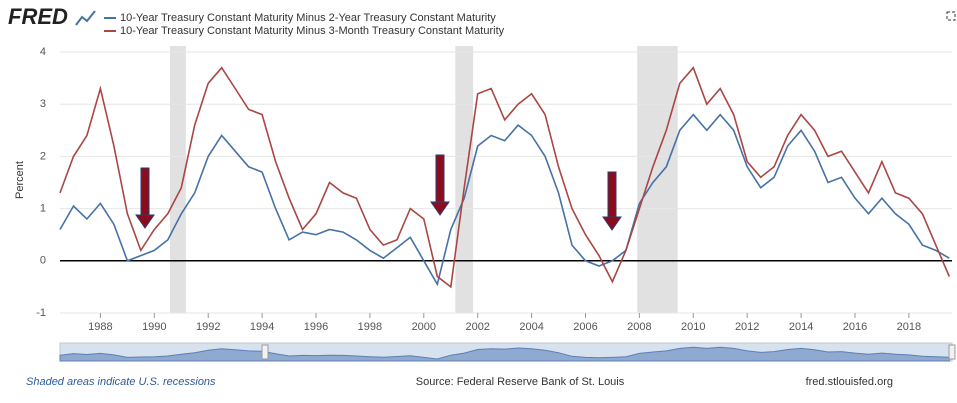  I want to click on y-tick-label: 4, so click(43, 52).